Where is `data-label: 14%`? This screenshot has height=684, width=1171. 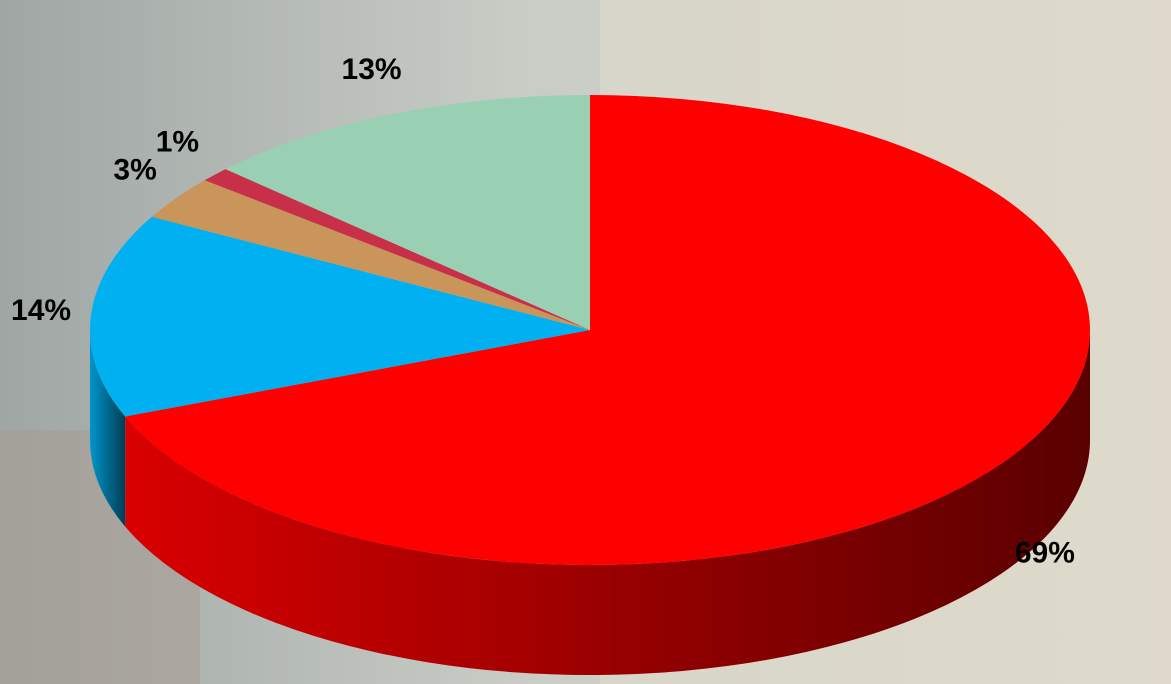 data-label: 14% is located at coordinates (41, 310).